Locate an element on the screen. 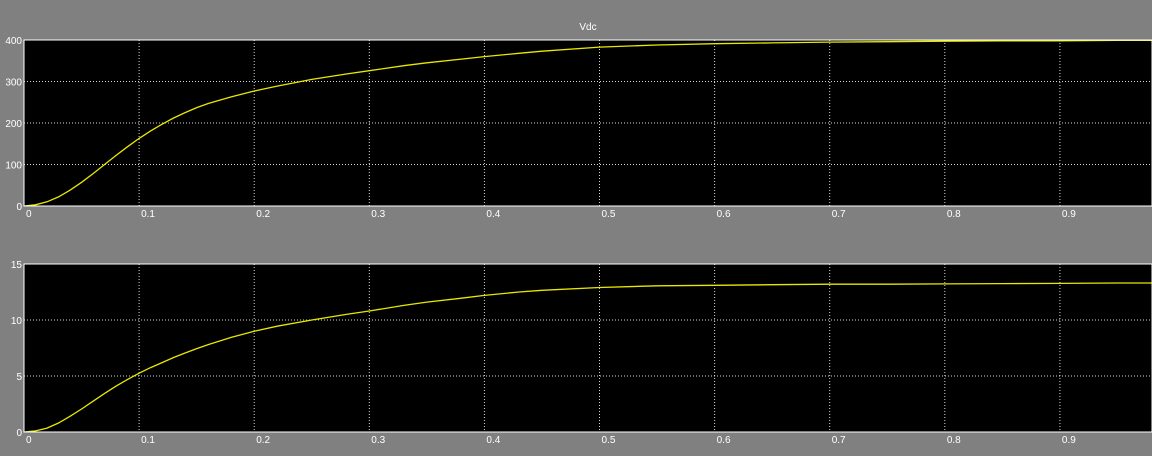 Image resolution: width=1152 pixels, height=456 pixels. y-tick-label: 200 is located at coordinates (13, 124).